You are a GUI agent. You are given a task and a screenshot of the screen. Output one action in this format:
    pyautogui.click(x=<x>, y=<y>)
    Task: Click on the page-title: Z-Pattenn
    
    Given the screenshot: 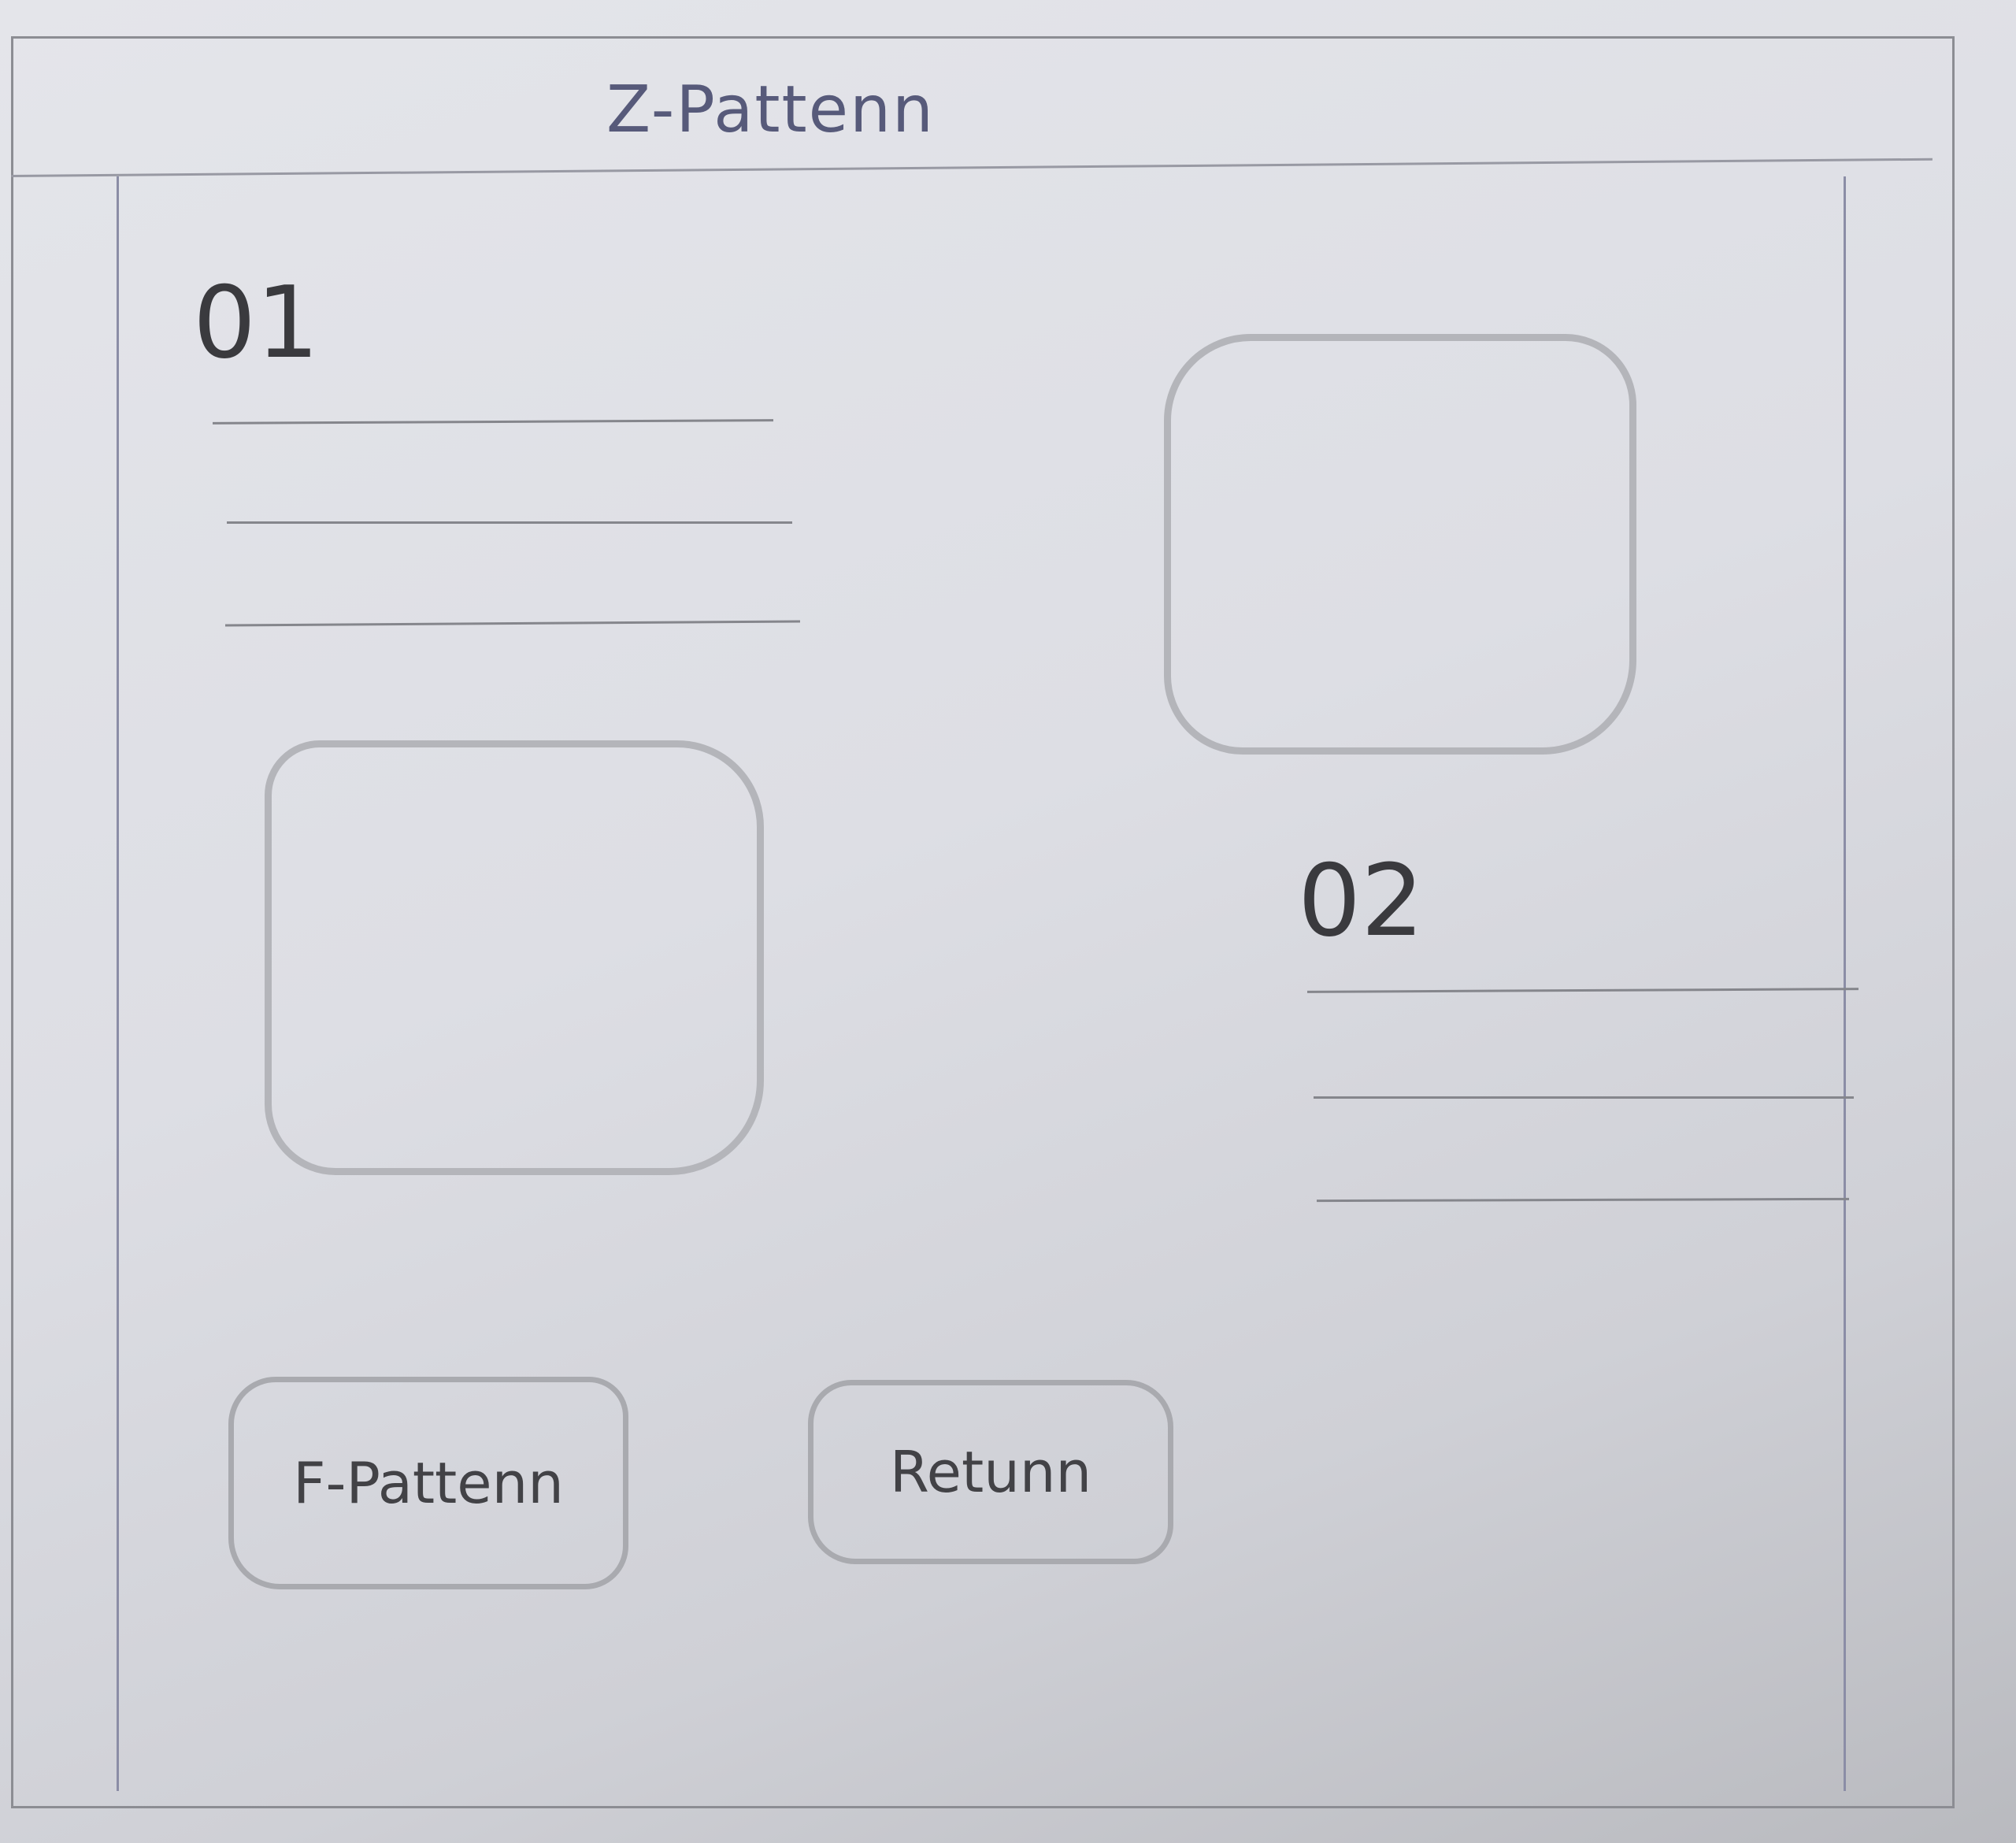 What is the action you would take?
    pyautogui.click(x=771, y=110)
    